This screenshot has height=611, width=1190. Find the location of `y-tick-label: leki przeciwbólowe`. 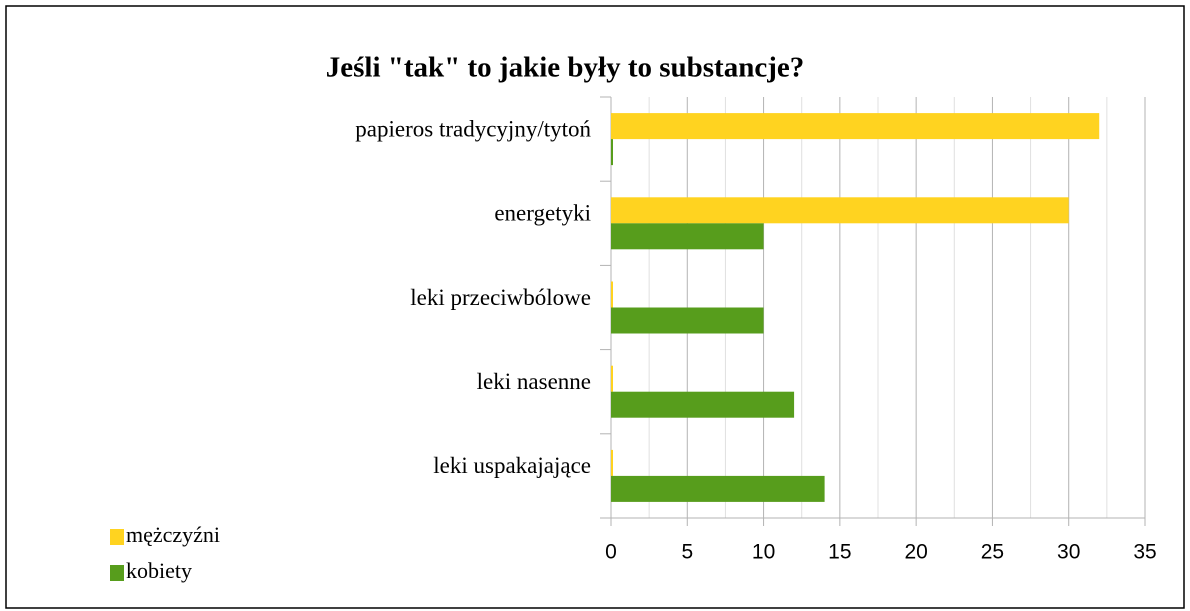

y-tick-label: leki przeciwbólowe is located at coordinates (500, 297).